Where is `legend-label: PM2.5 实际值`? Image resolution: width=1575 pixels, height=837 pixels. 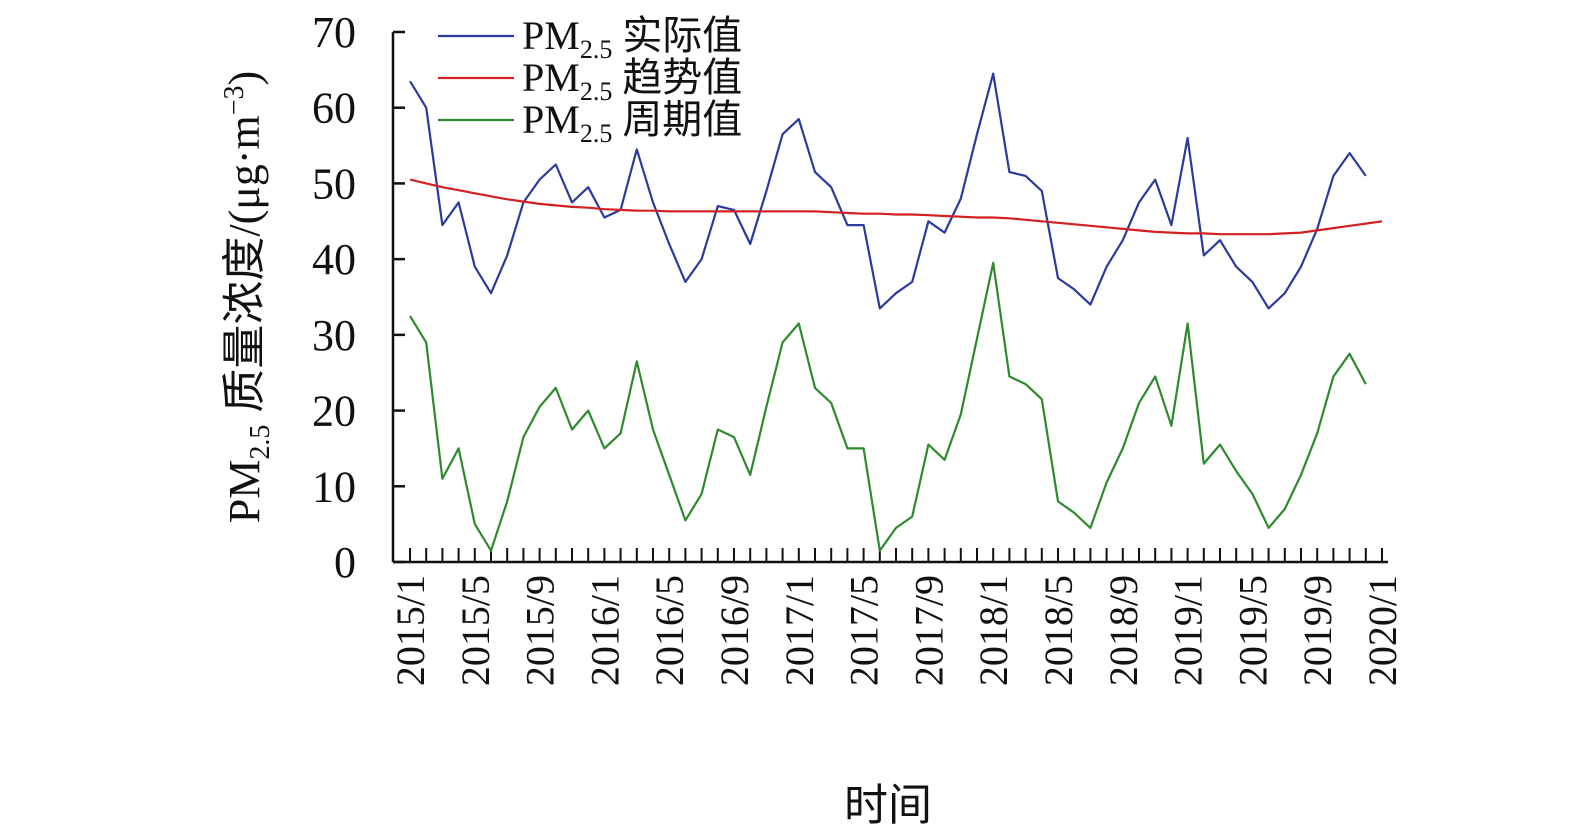 legend-label: PM2.5 实际值 is located at coordinates (632, 38).